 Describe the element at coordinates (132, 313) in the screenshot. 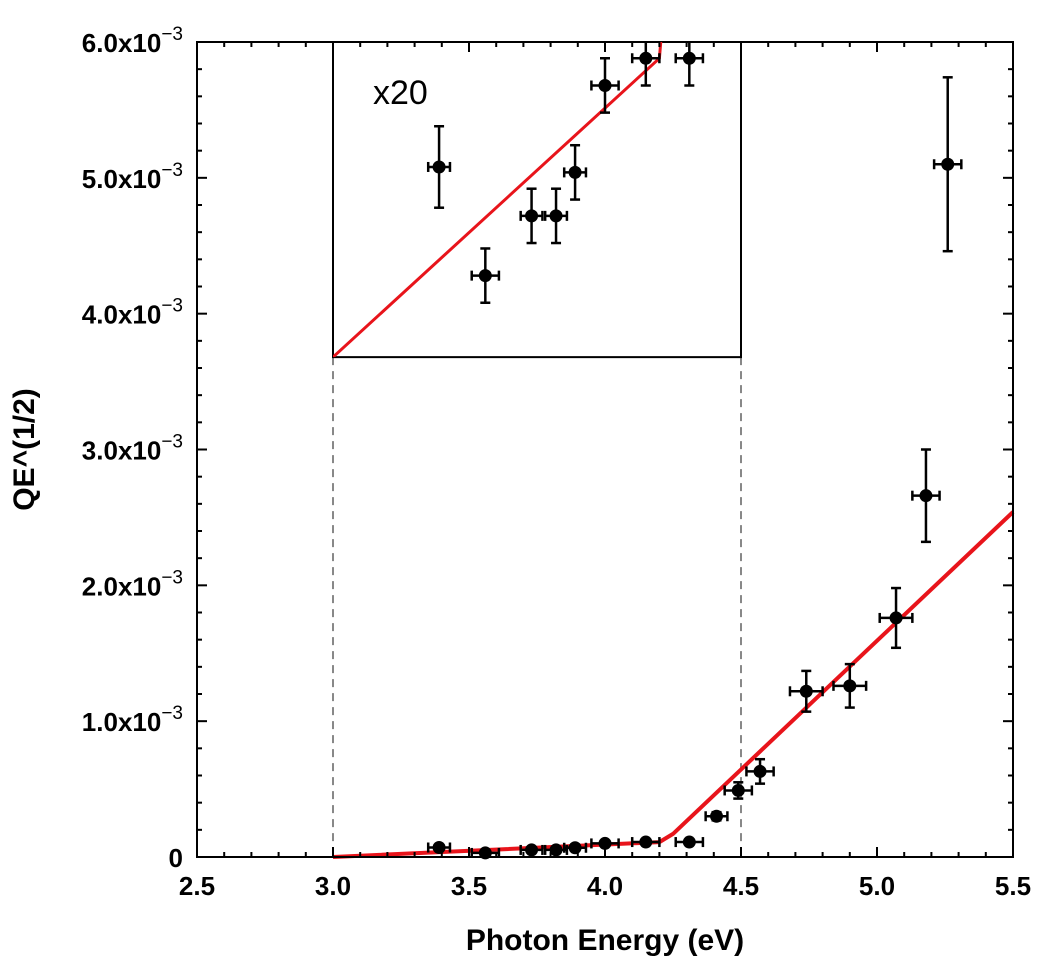

I see `y-tick-label: 4.0x10⁻³` at that location.